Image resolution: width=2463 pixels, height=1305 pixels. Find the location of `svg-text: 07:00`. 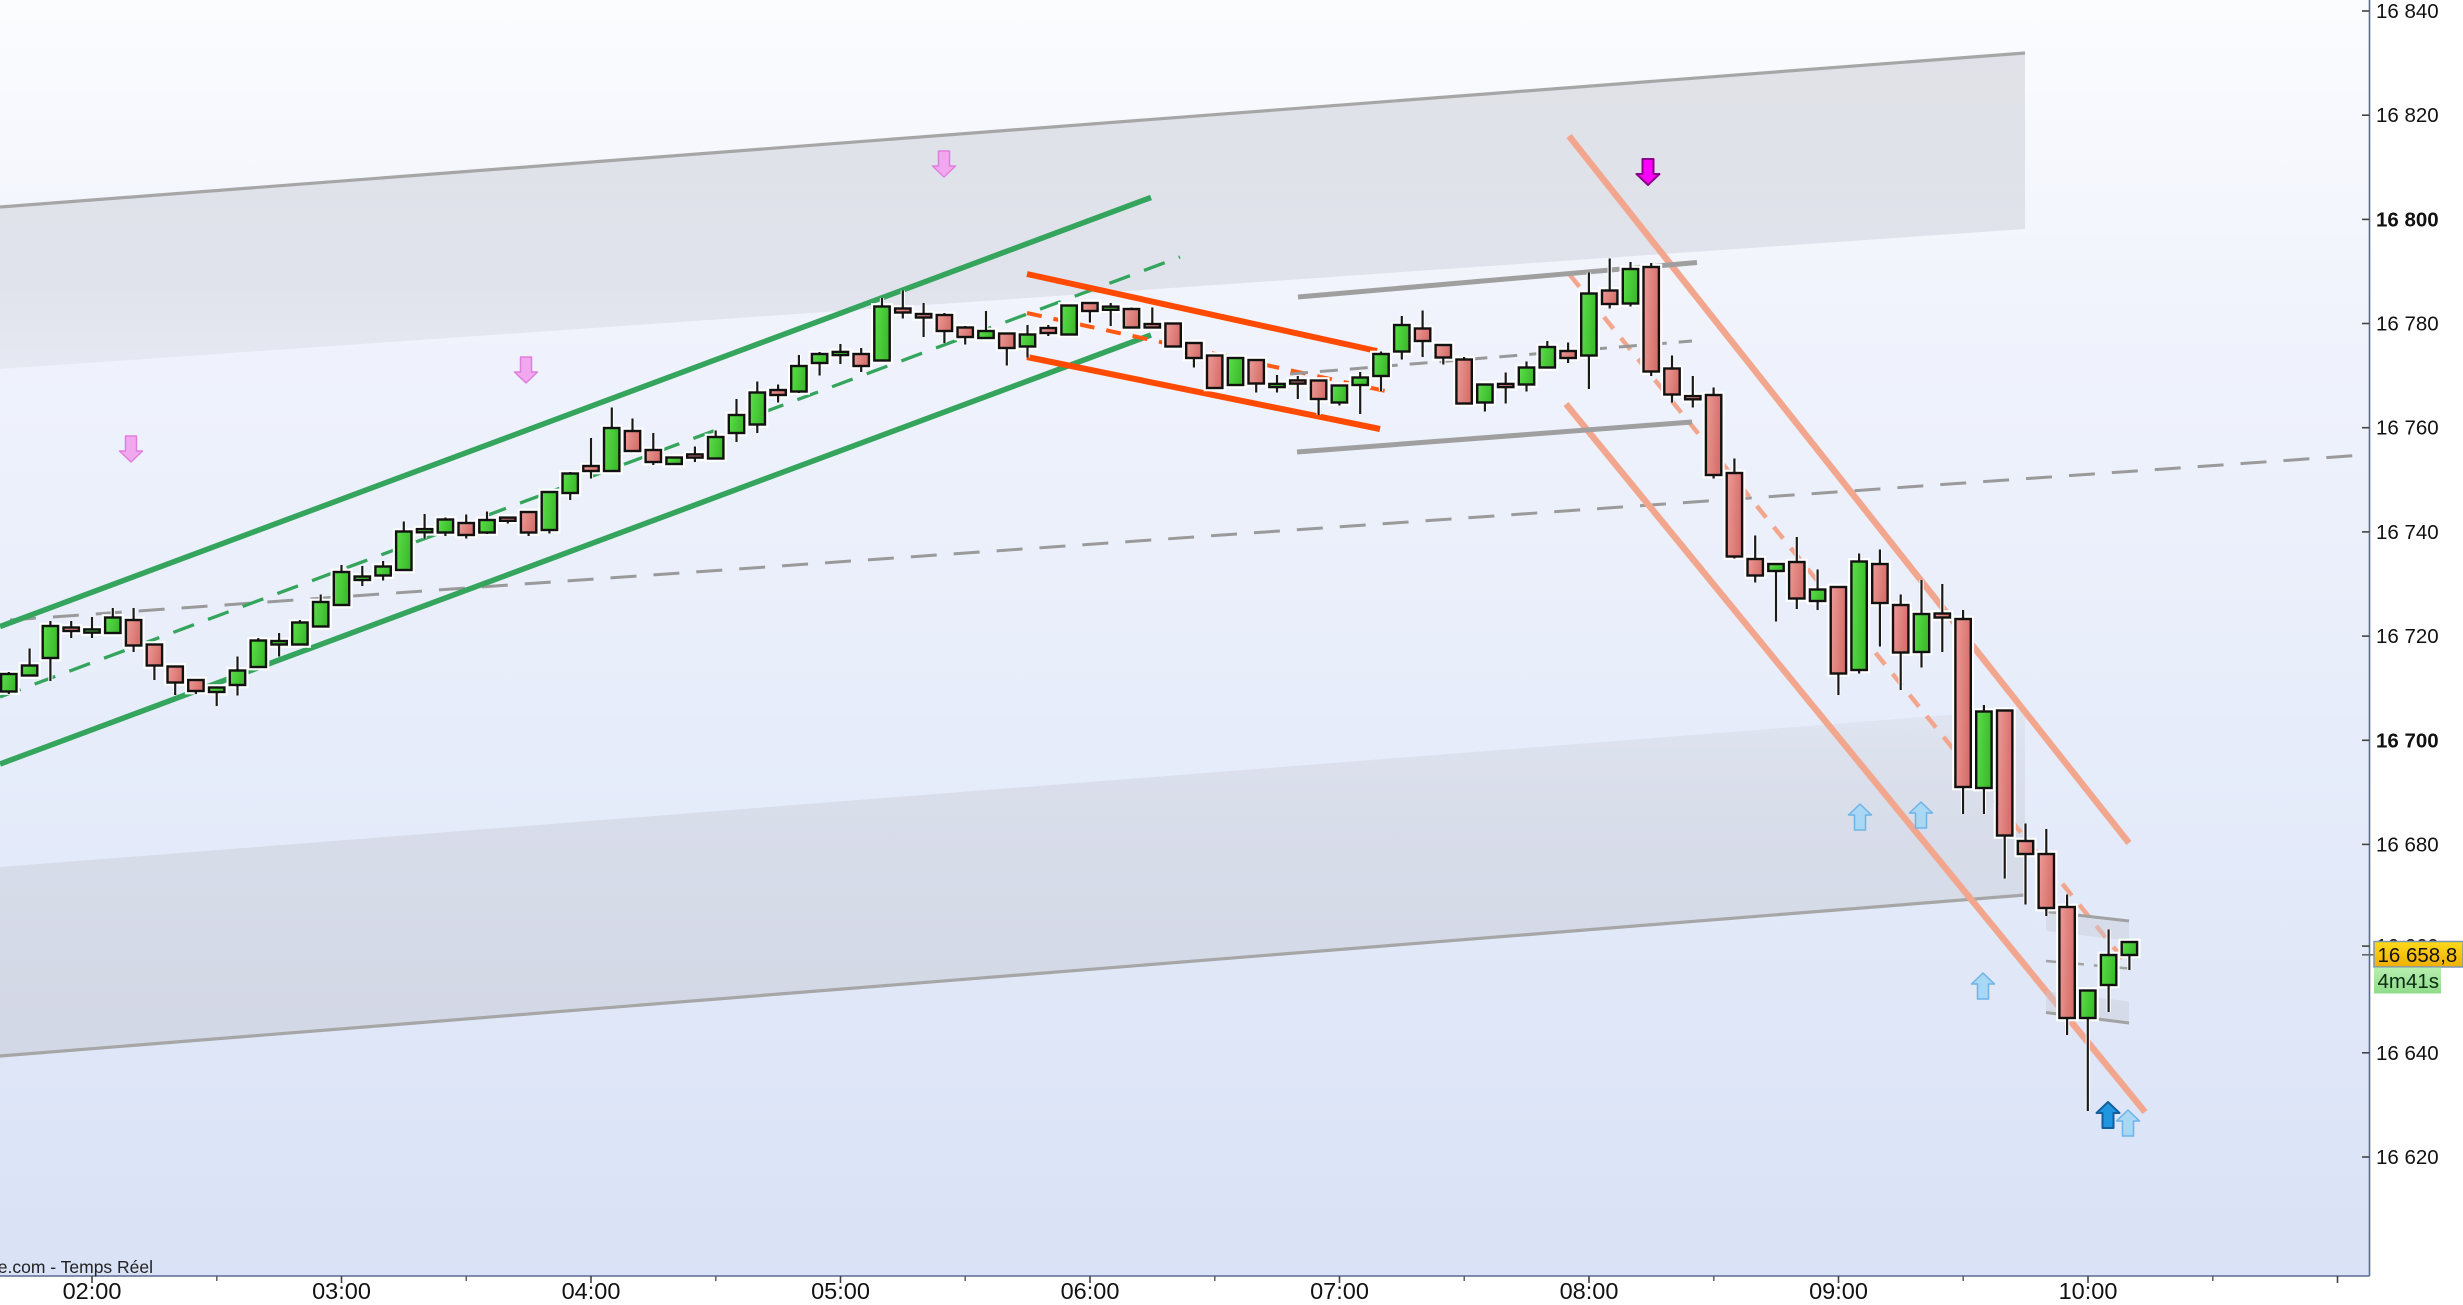

svg-text: 07:00 is located at coordinates (1339, 1289).